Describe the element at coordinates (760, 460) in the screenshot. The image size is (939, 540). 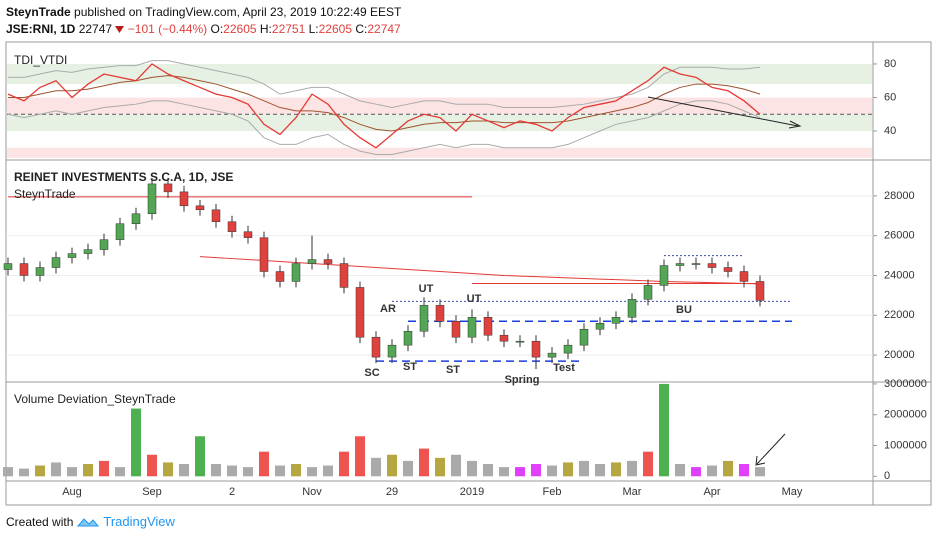
I see `arrow-head` at that location.